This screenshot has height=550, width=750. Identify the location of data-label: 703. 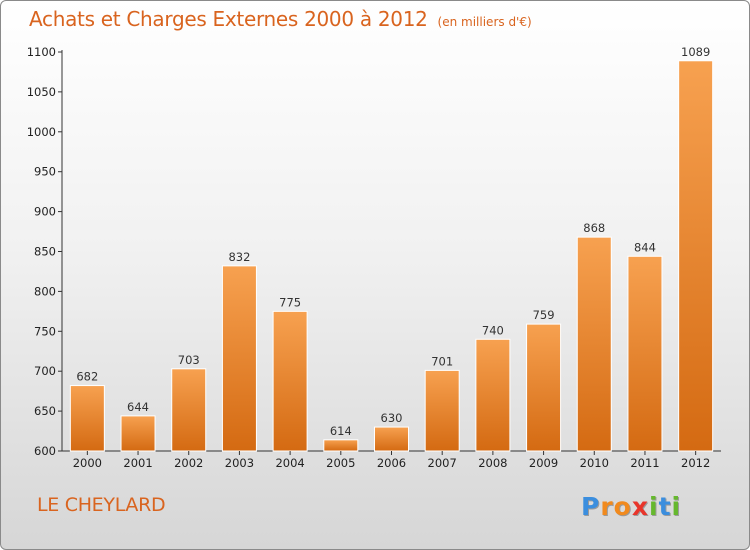
(189, 360).